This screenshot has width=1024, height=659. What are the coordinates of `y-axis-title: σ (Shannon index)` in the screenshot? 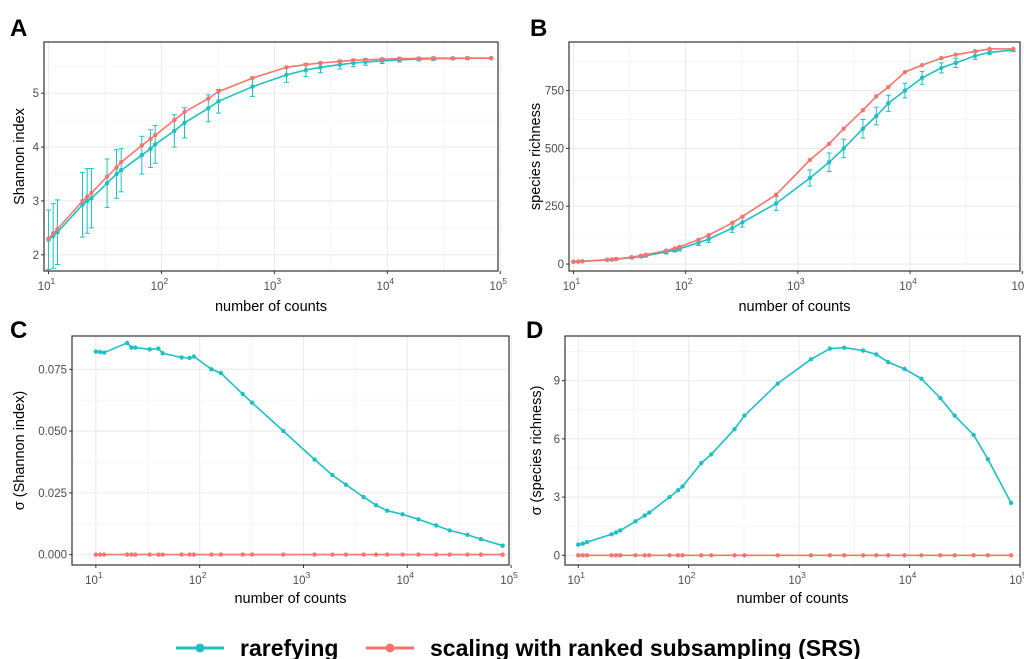 It's located at (20, 450).